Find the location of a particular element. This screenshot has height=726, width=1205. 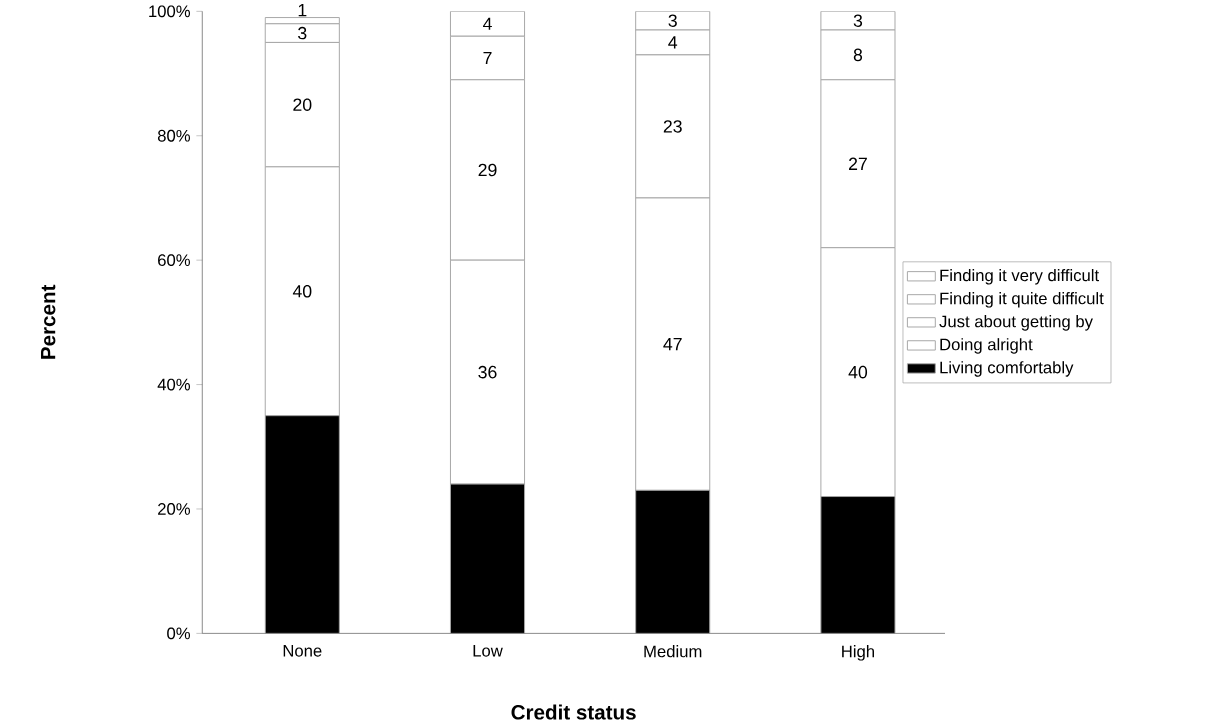

y-tick-label: 100% is located at coordinates (169, 11).